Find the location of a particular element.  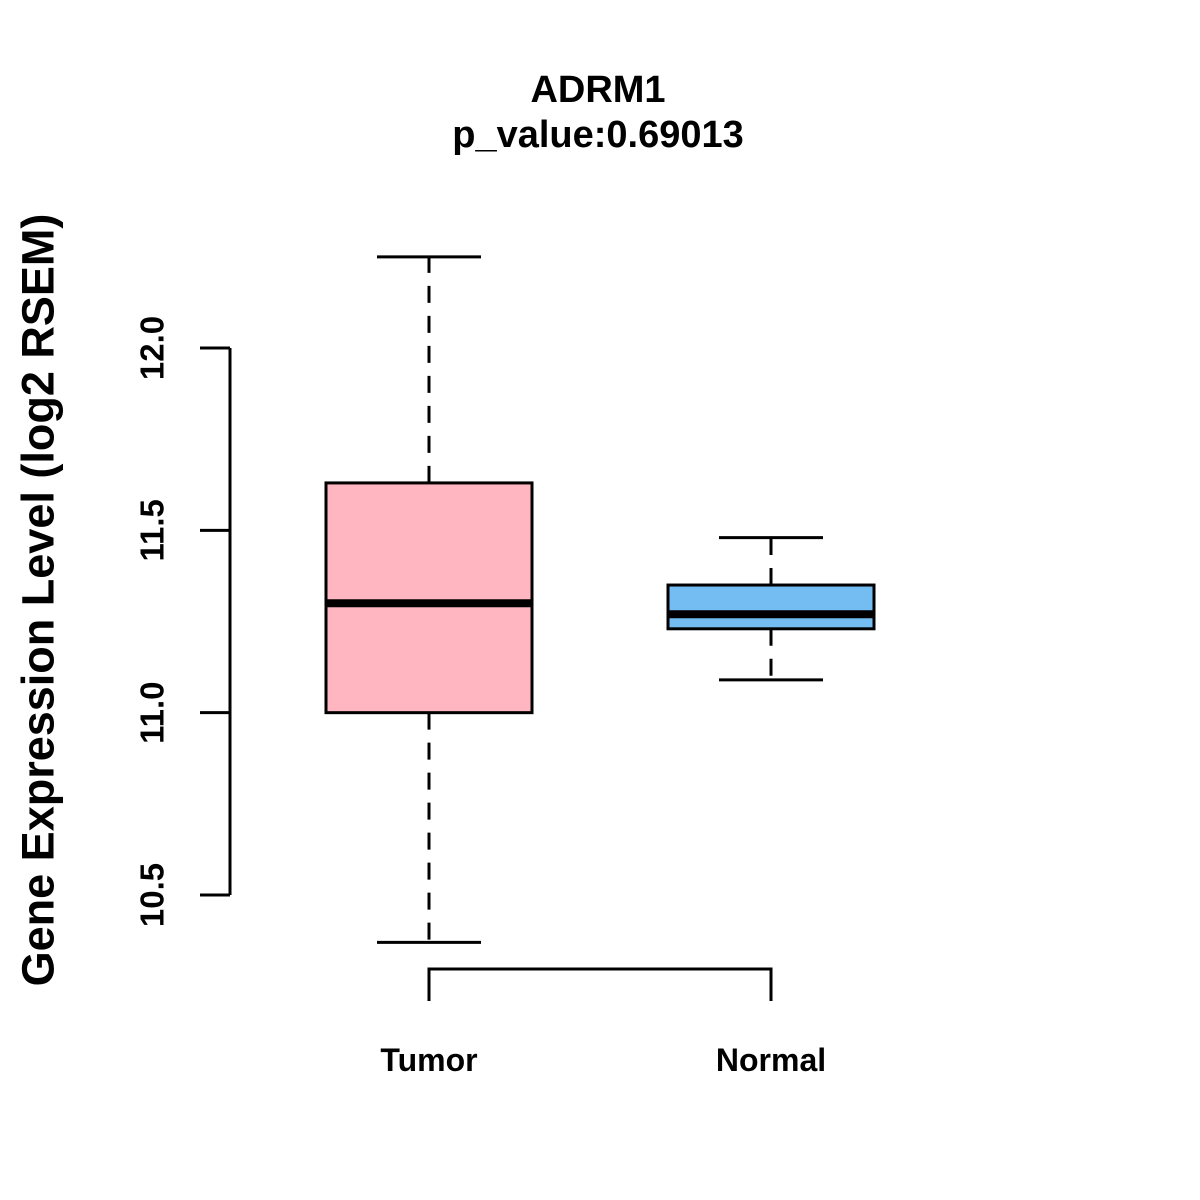

group-label-normal: Normal is located at coordinates (771, 1060).